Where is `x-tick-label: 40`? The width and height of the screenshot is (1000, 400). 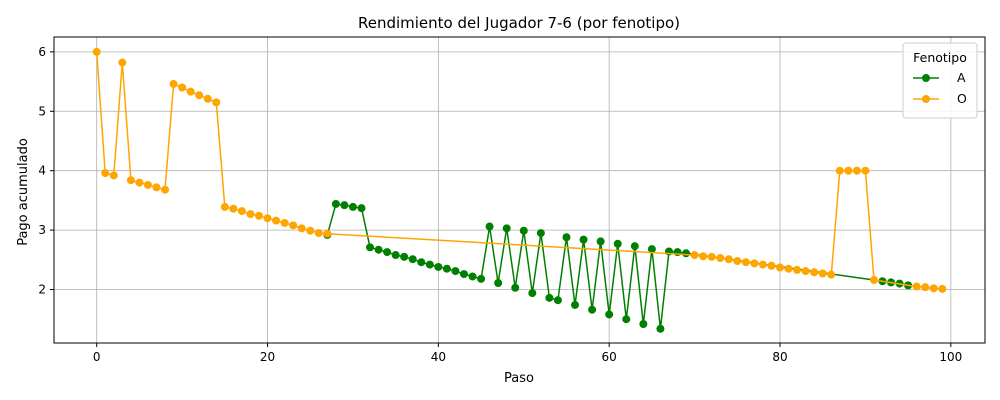
x-tick-label: 40 is located at coordinates (438, 357).